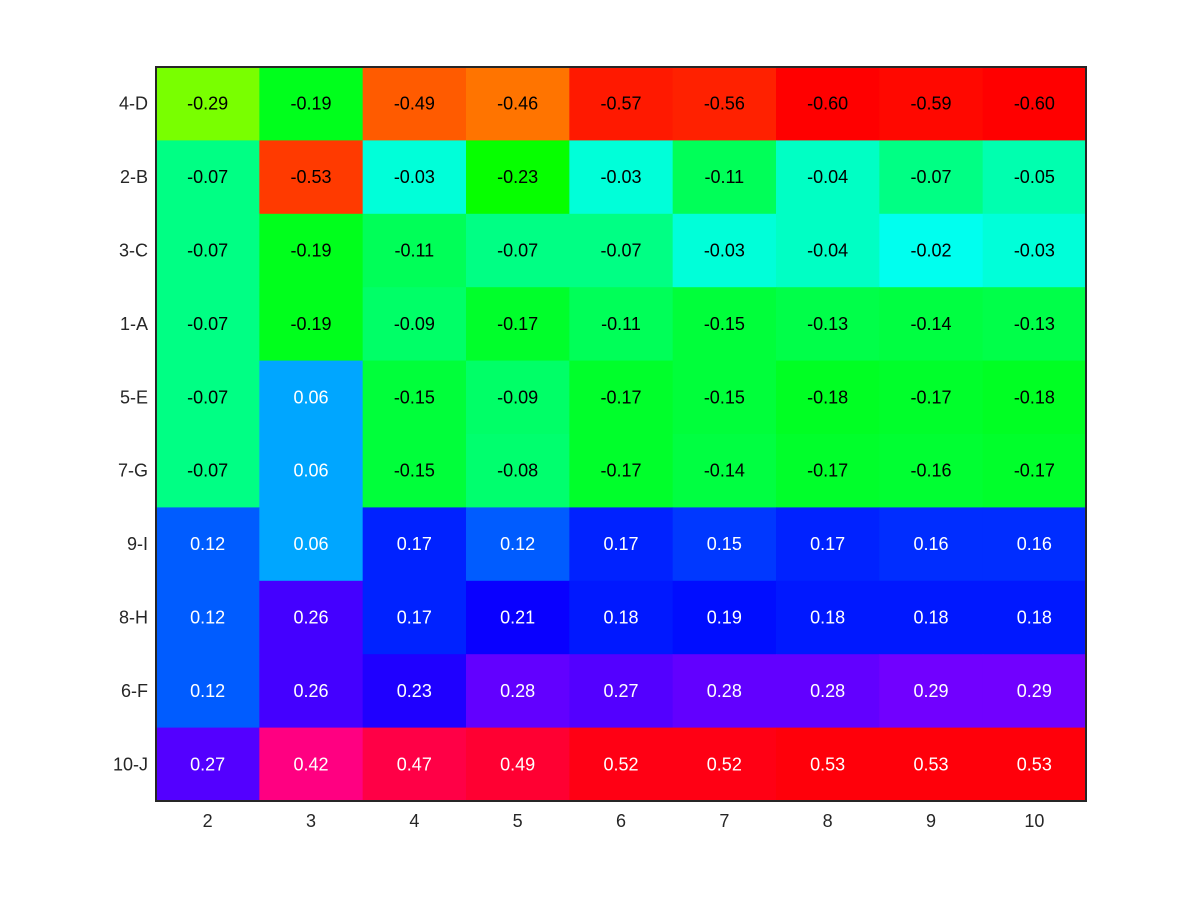 Image resolution: width=1200 pixels, height=900 pixels. I want to click on x-axis: 2 3 4 5 6 7 8 9 10, so click(624, 821).